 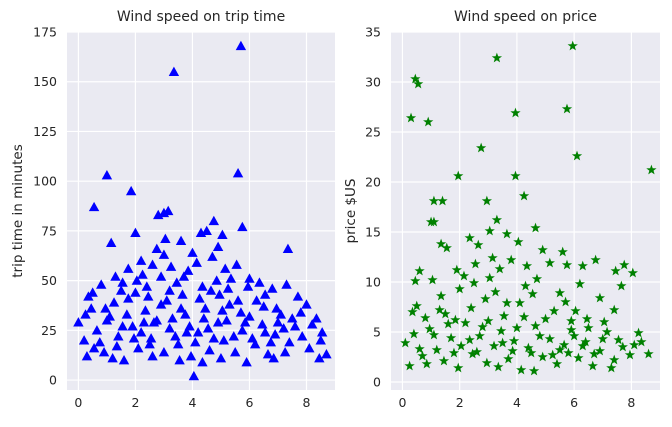 I want to click on y-tick-label: 75, so click(x=49, y=230).